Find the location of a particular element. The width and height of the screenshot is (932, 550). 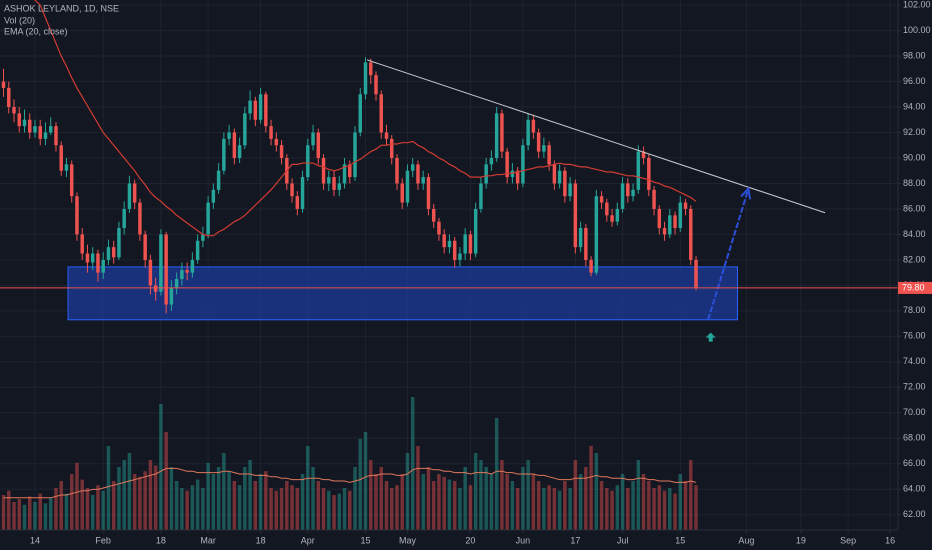

x-tick-label: 19 is located at coordinates (801, 540).